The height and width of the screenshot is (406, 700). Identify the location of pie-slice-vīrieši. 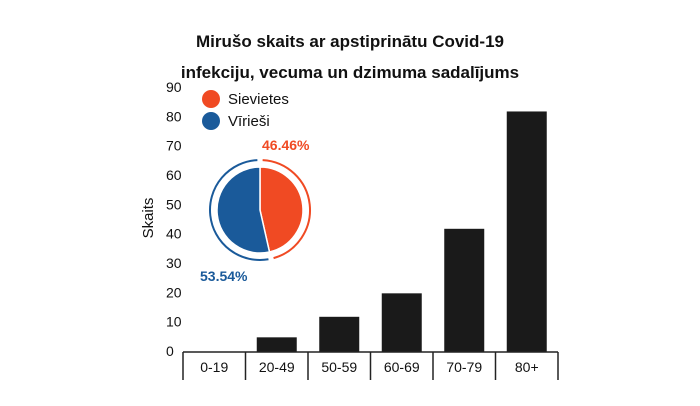
(243, 210).